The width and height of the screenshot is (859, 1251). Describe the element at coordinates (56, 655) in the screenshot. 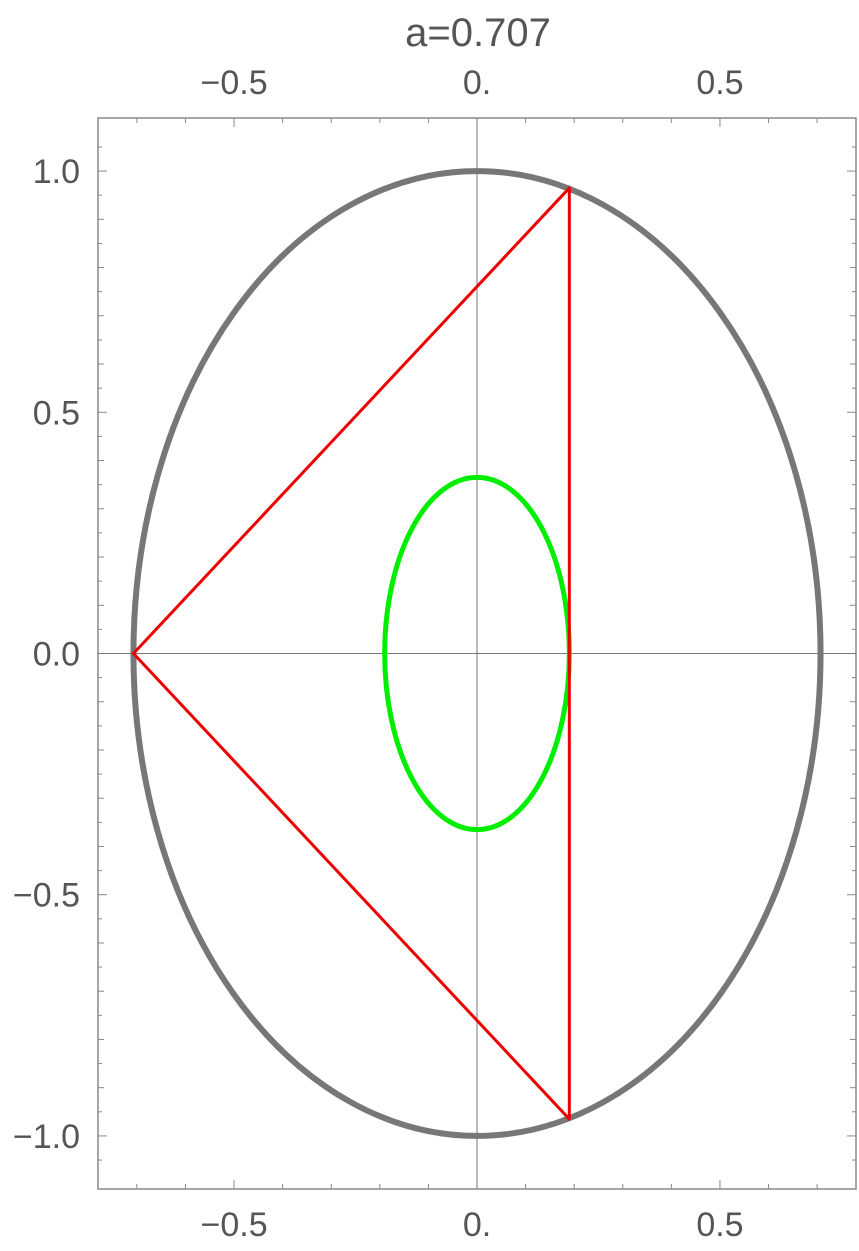

I see `y-tick-label: 0.0` at that location.